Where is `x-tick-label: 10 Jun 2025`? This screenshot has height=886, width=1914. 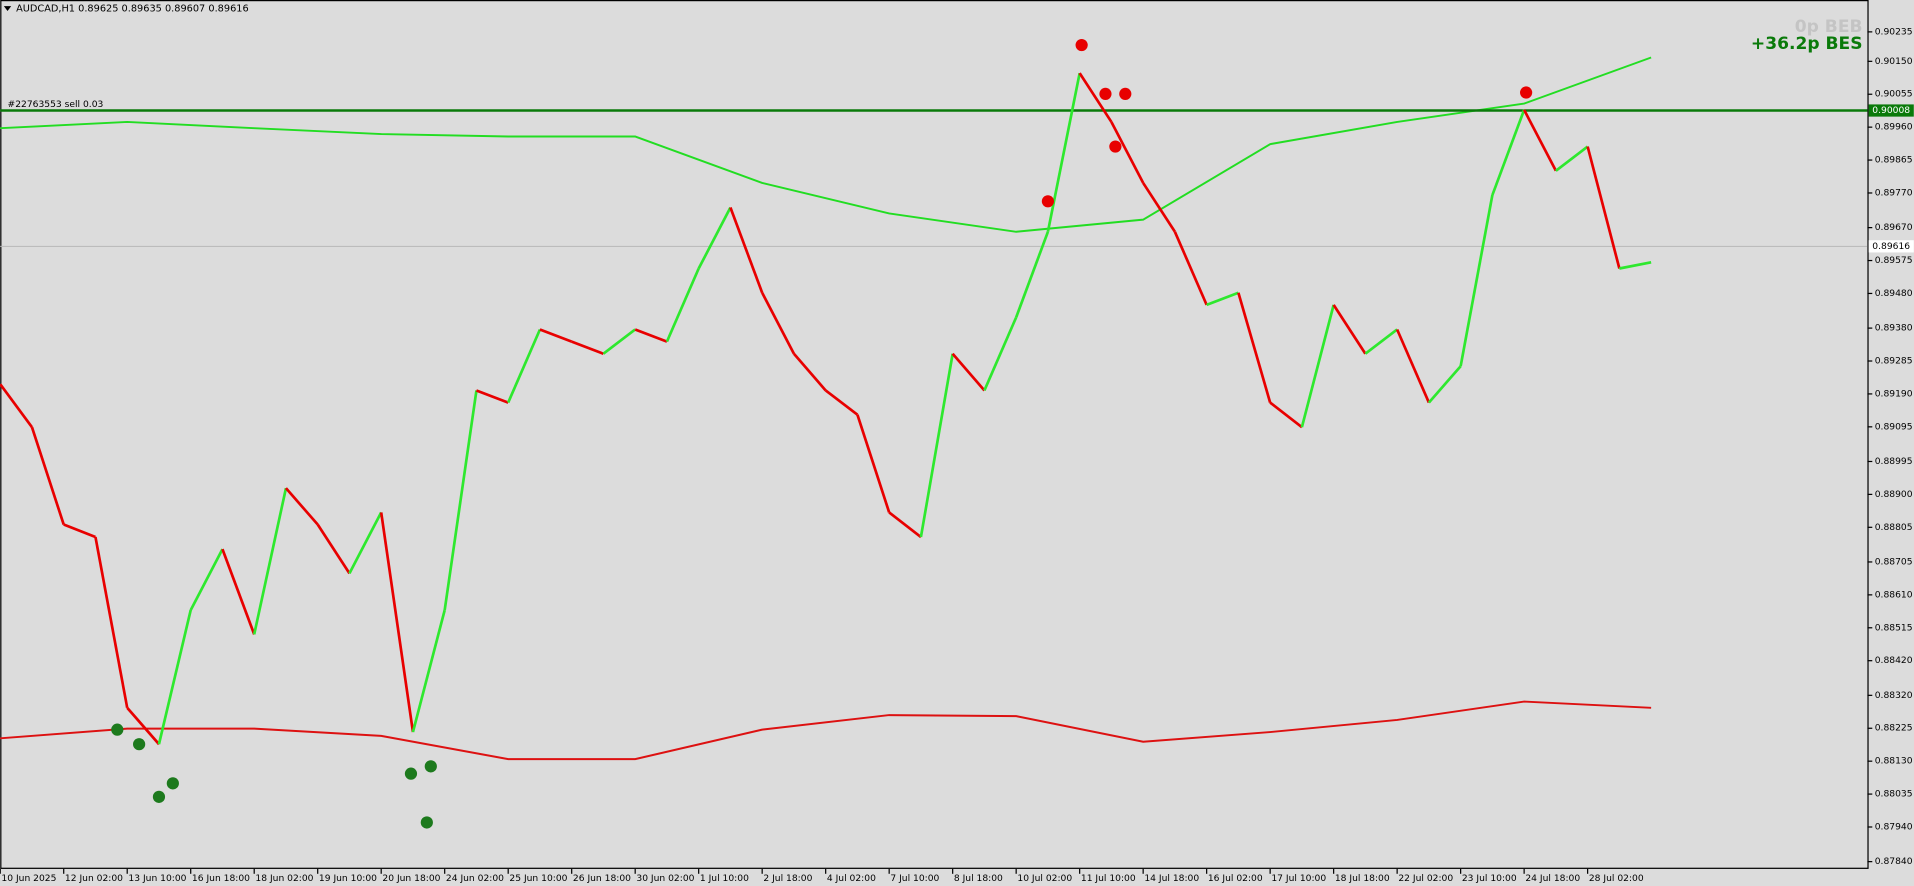
x-tick-label: 10 Jun 2025 is located at coordinates (28, 879).